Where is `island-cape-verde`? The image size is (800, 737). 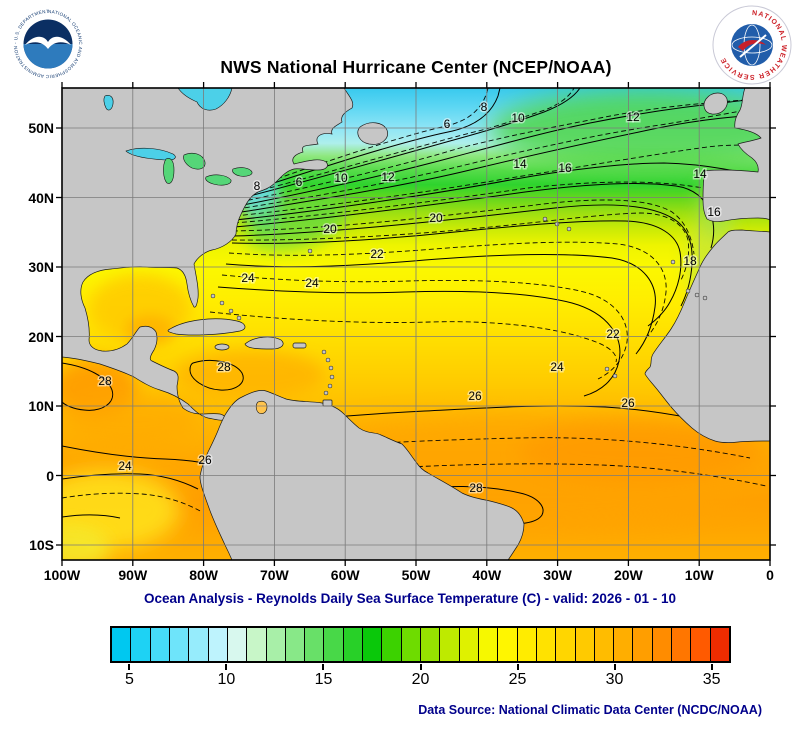 island-cape-verde is located at coordinates (615, 376).